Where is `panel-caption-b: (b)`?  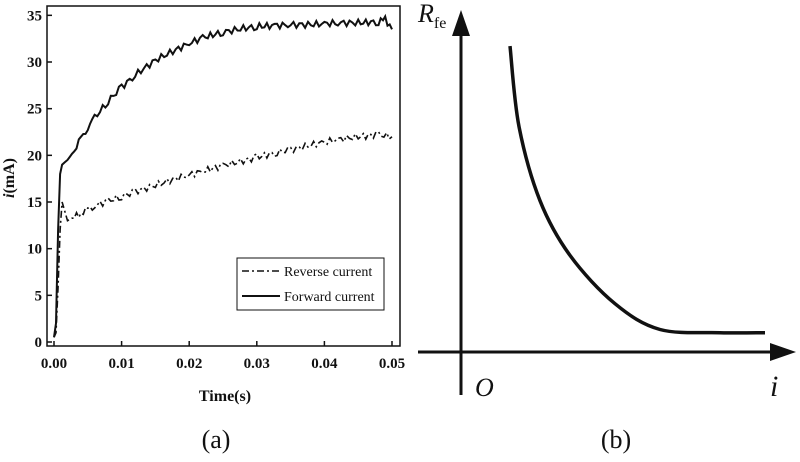 panel-caption-b: (b) is located at coordinates (616, 439).